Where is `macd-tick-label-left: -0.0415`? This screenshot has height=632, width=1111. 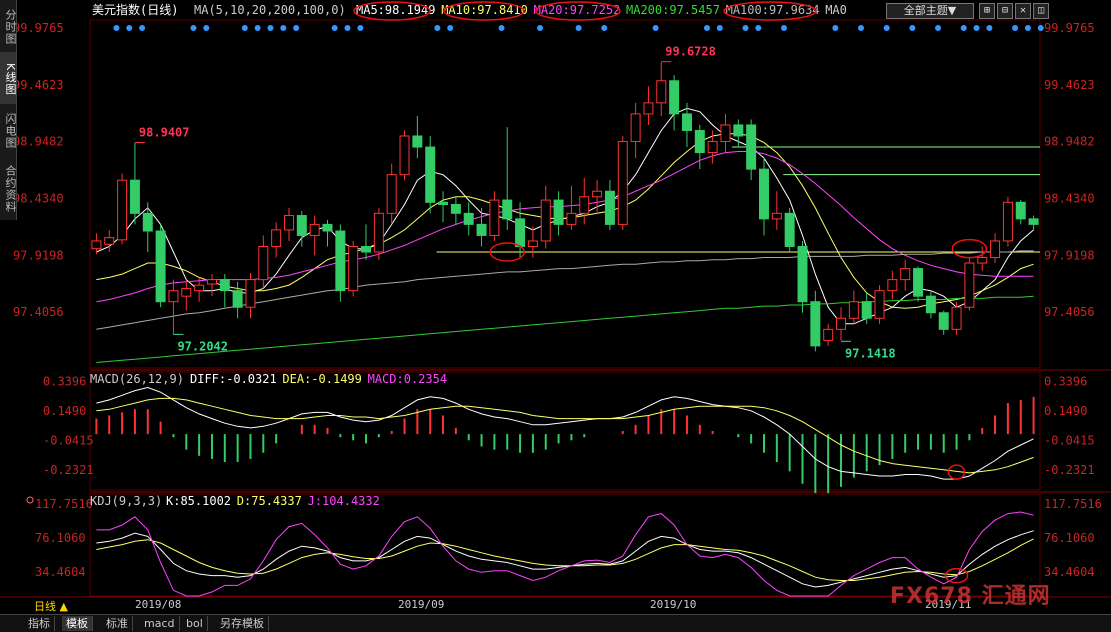 macd-tick-label-left: -0.0415 is located at coordinates (68, 441).